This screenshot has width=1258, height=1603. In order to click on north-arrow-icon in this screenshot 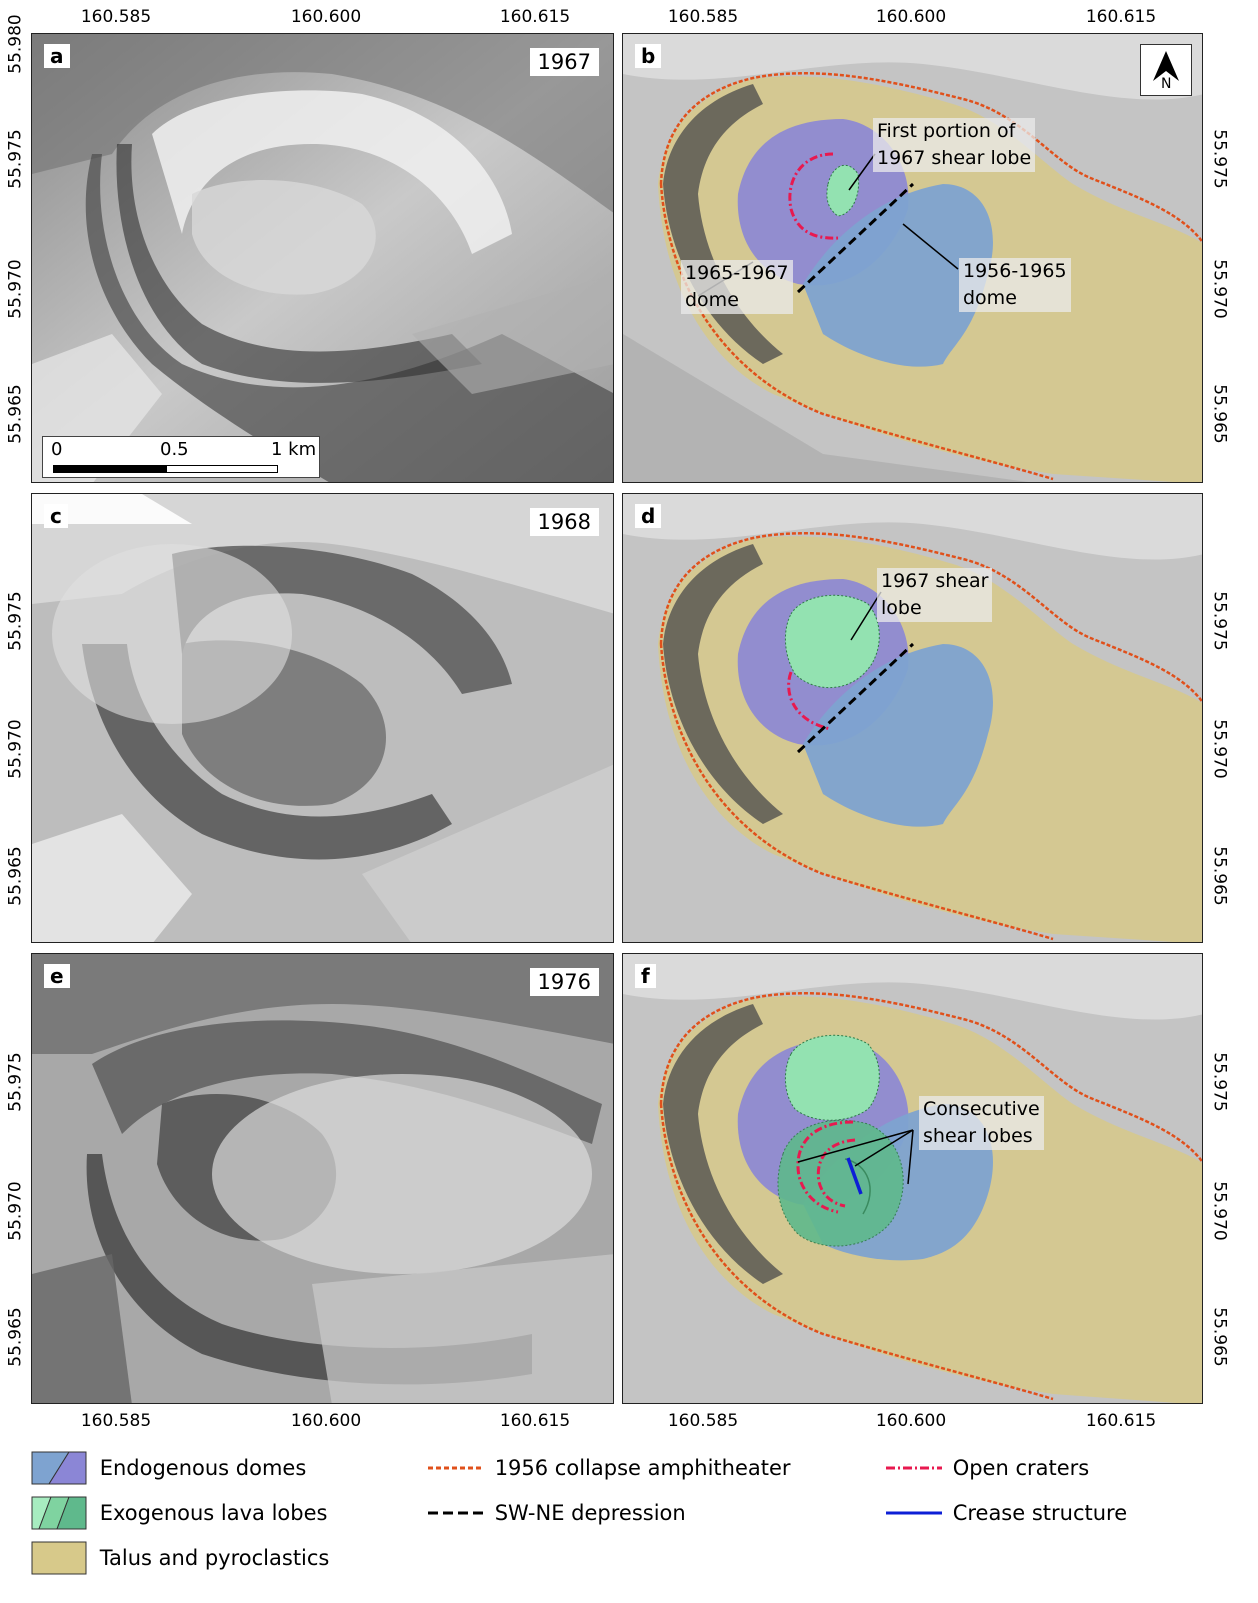, I will do `click(1166, 66)`.